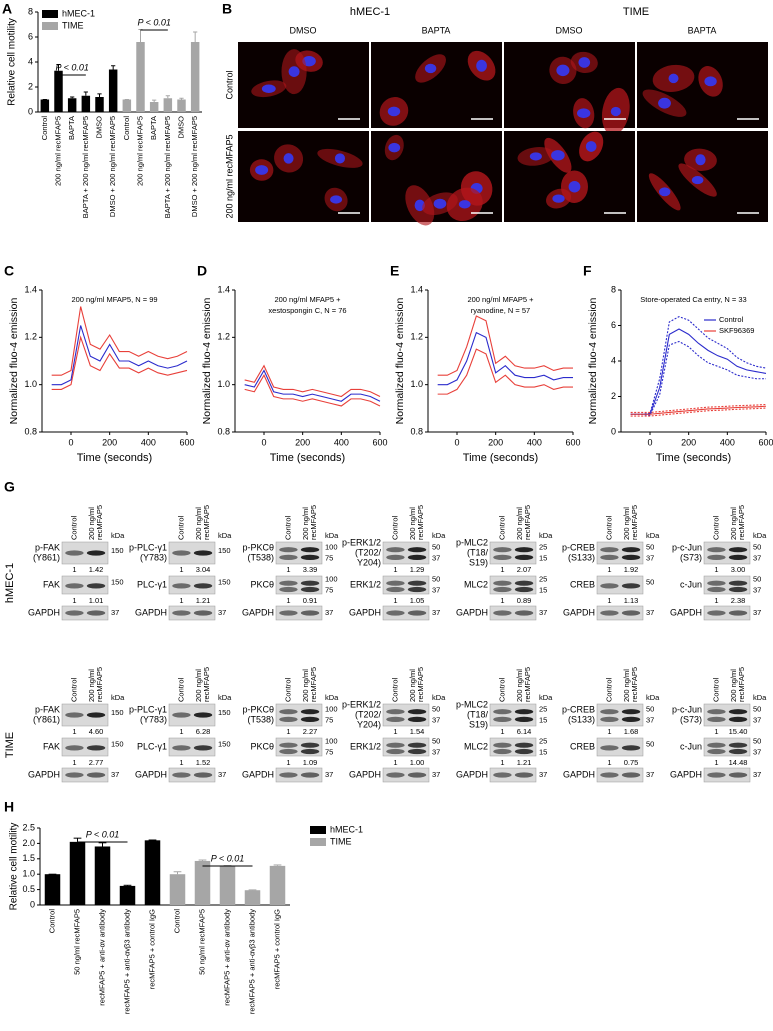  What do you see at coordinates (546, 535) in the screenshot?
I see `kda-label: kDa` at bounding box center [546, 535].